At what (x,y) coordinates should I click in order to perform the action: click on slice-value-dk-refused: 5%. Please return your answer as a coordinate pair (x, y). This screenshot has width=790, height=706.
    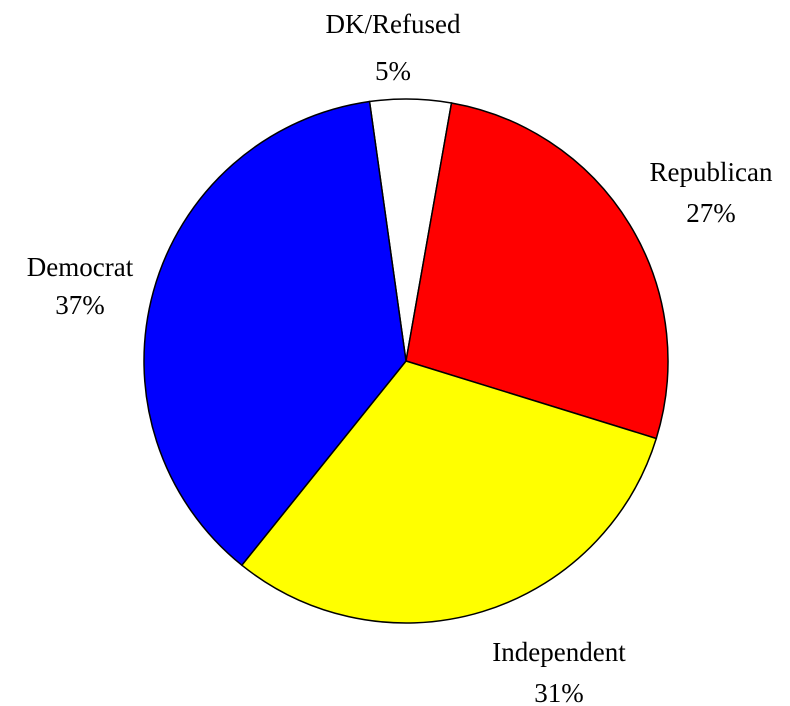
    Looking at the image, I should click on (393, 71).